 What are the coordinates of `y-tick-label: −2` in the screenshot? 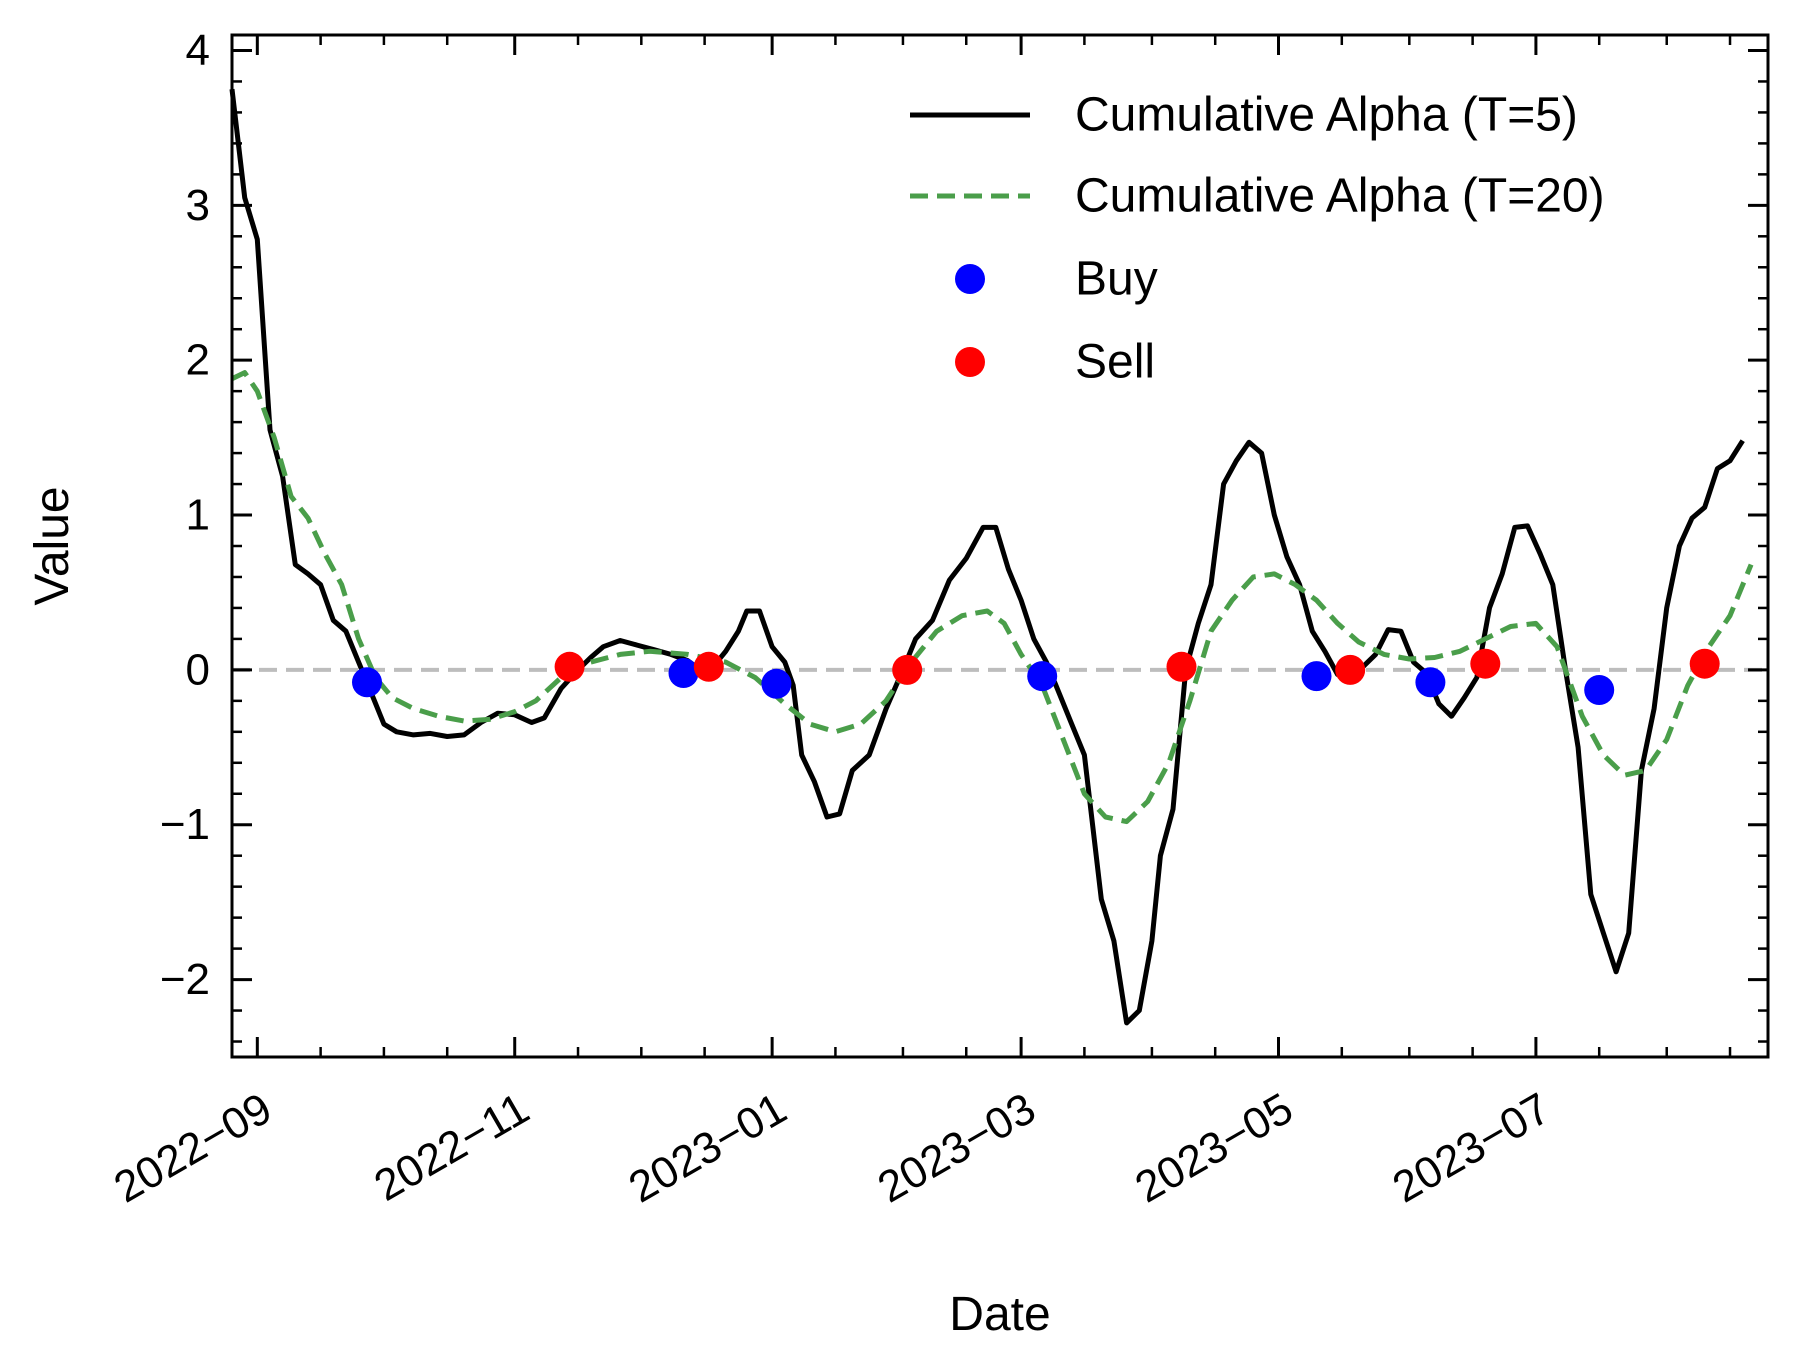 It's located at (185, 979).